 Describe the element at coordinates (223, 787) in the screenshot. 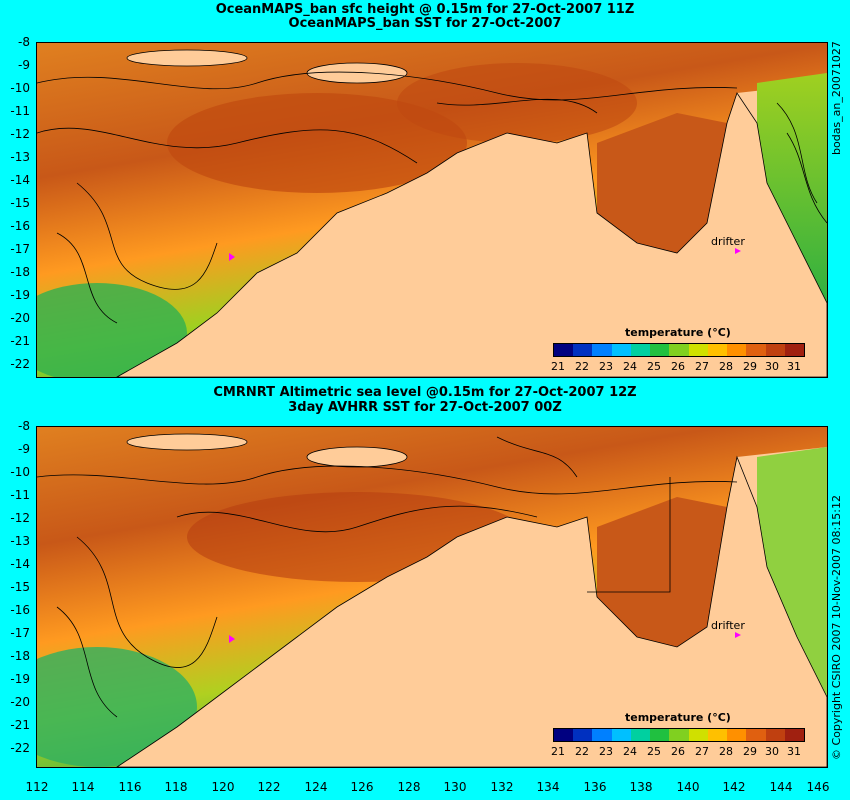

I see `x-tick-label: 120` at that location.